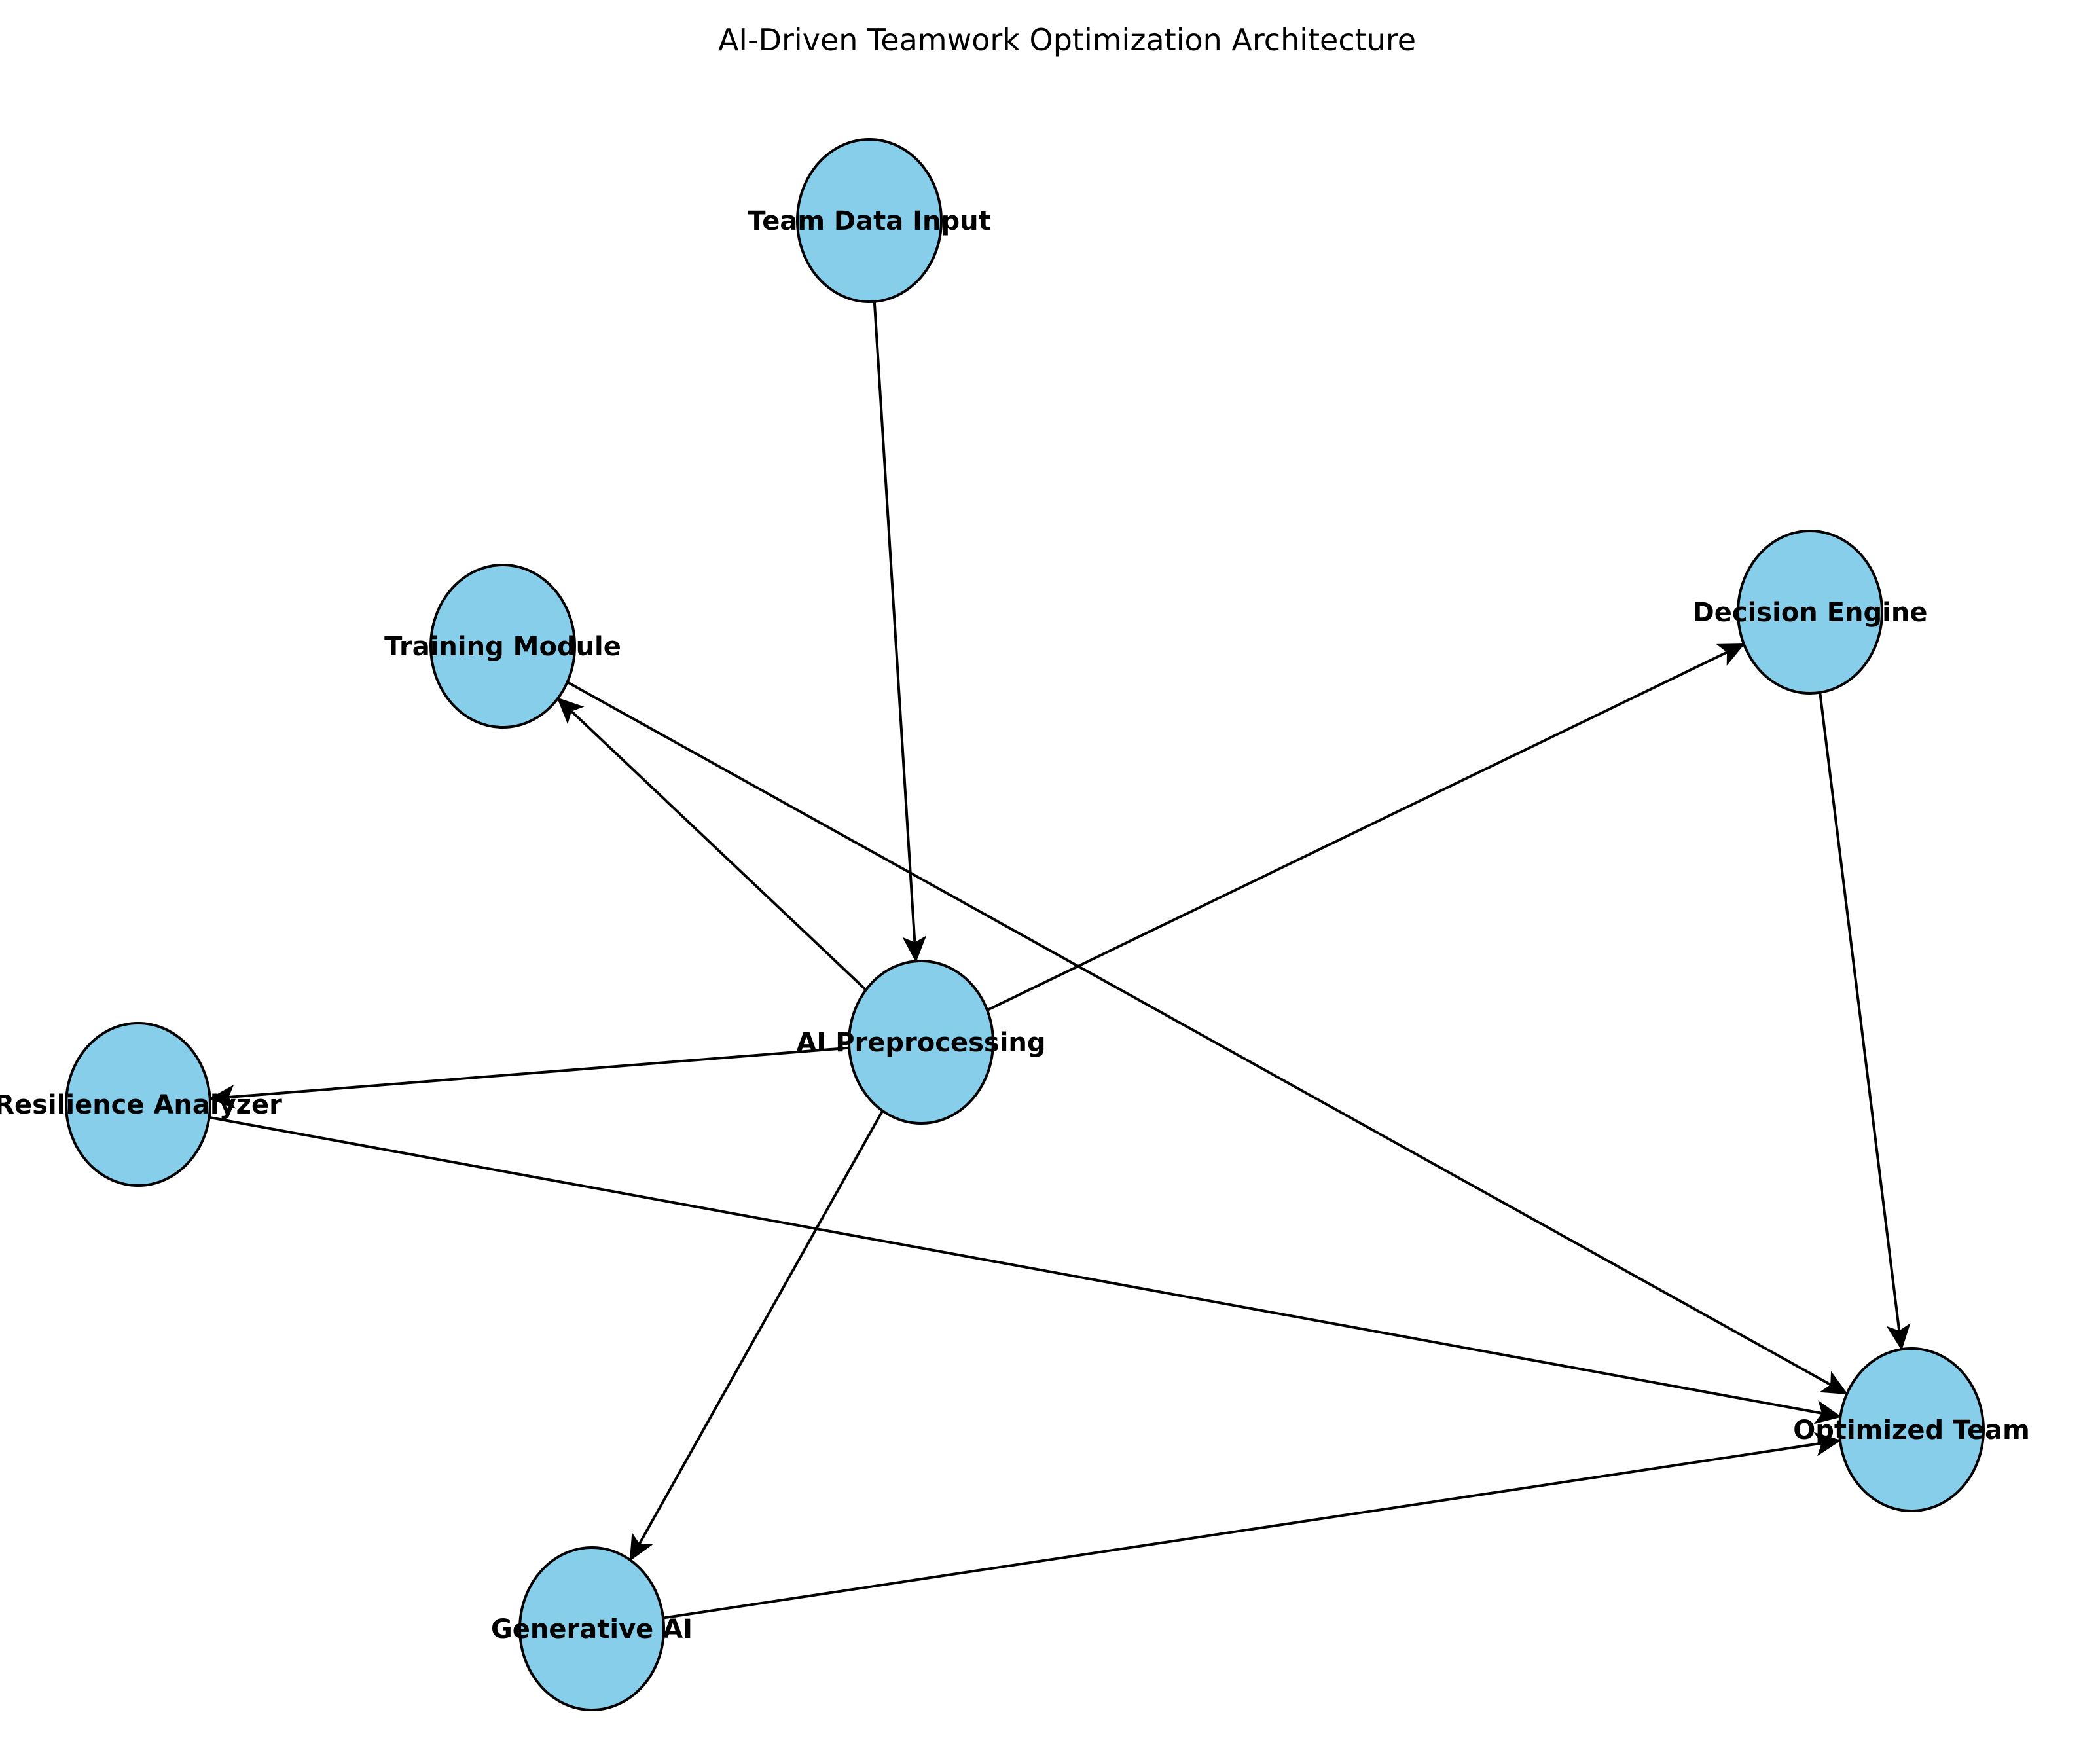 This screenshot has width=2100, height=1740. I want to click on edge-generative-ai-to-optimized-team, so click(1251, 1526).